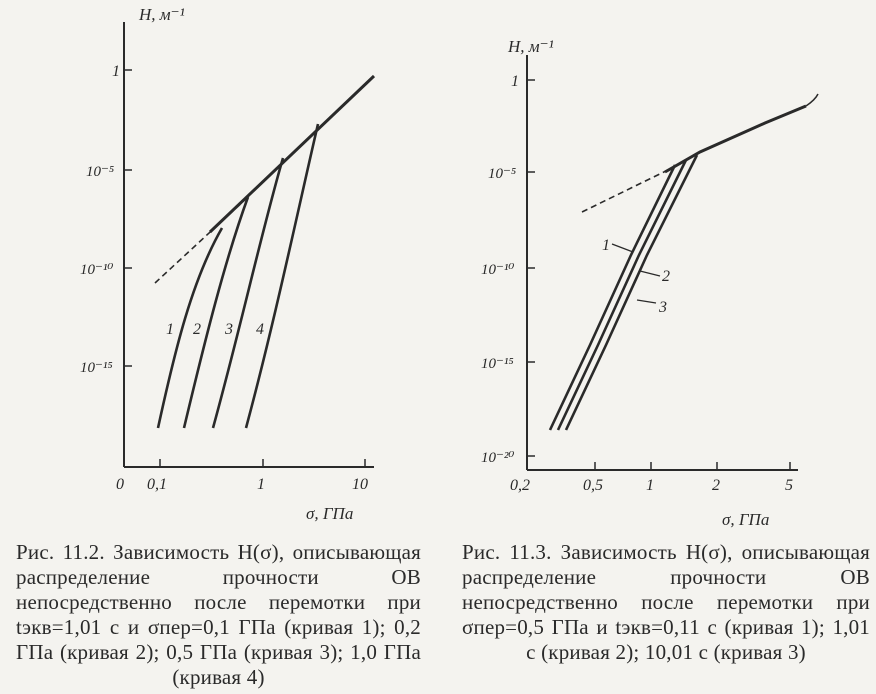 This screenshot has width=876, height=694. What do you see at coordinates (515, 81) in the screenshot?
I see `fig2-y-tick-label: 1` at bounding box center [515, 81].